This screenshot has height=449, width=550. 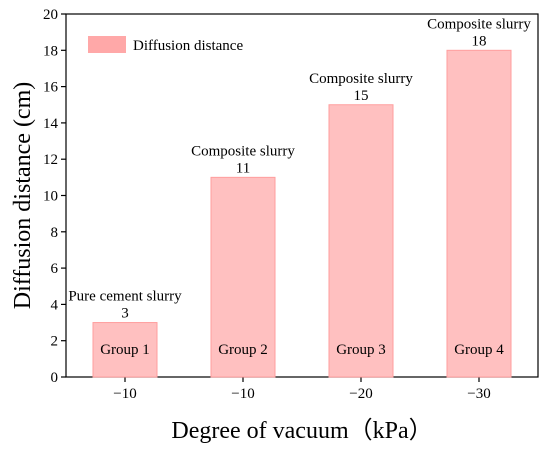 What do you see at coordinates (243, 350) in the screenshot?
I see `bar-group-label: Group 2` at bounding box center [243, 350].